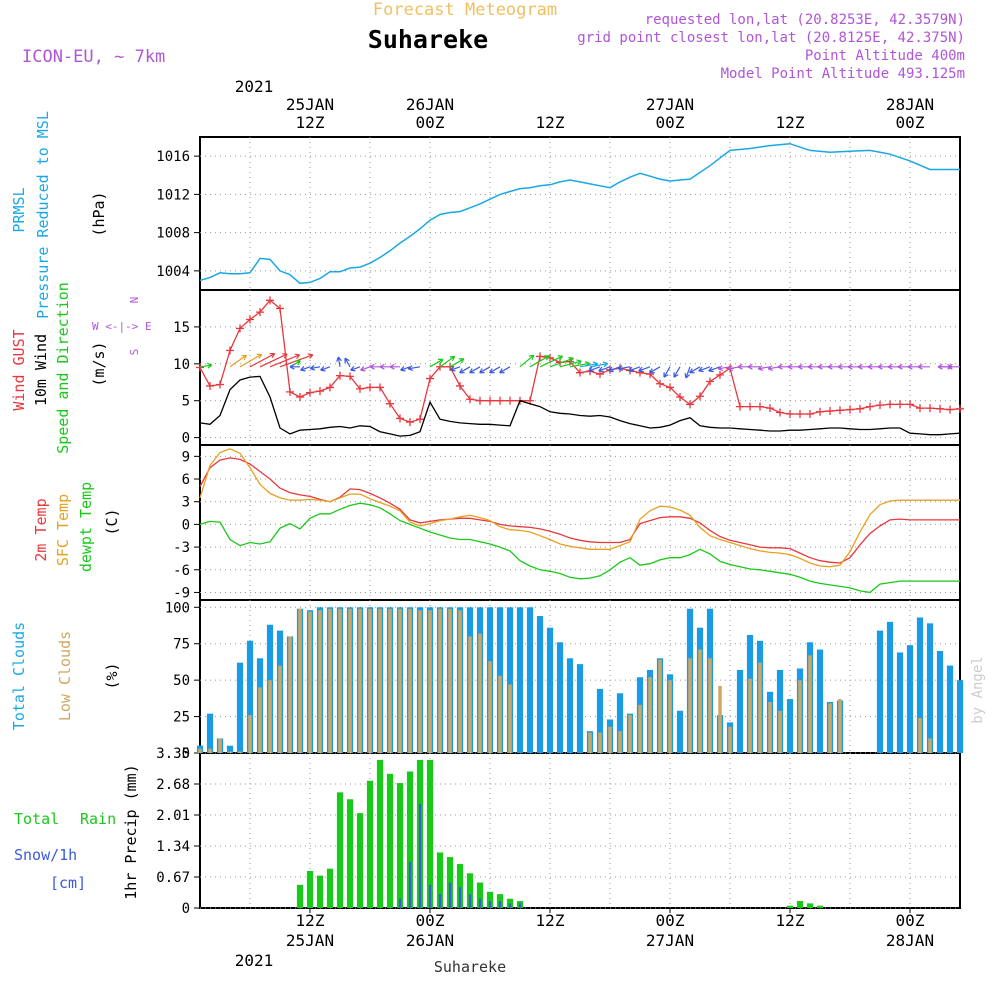  What do you see at coordinates (310, 940) in the screenshot?
I see `bottom-date-label: 25JAN` at bounding box center [310, 940].